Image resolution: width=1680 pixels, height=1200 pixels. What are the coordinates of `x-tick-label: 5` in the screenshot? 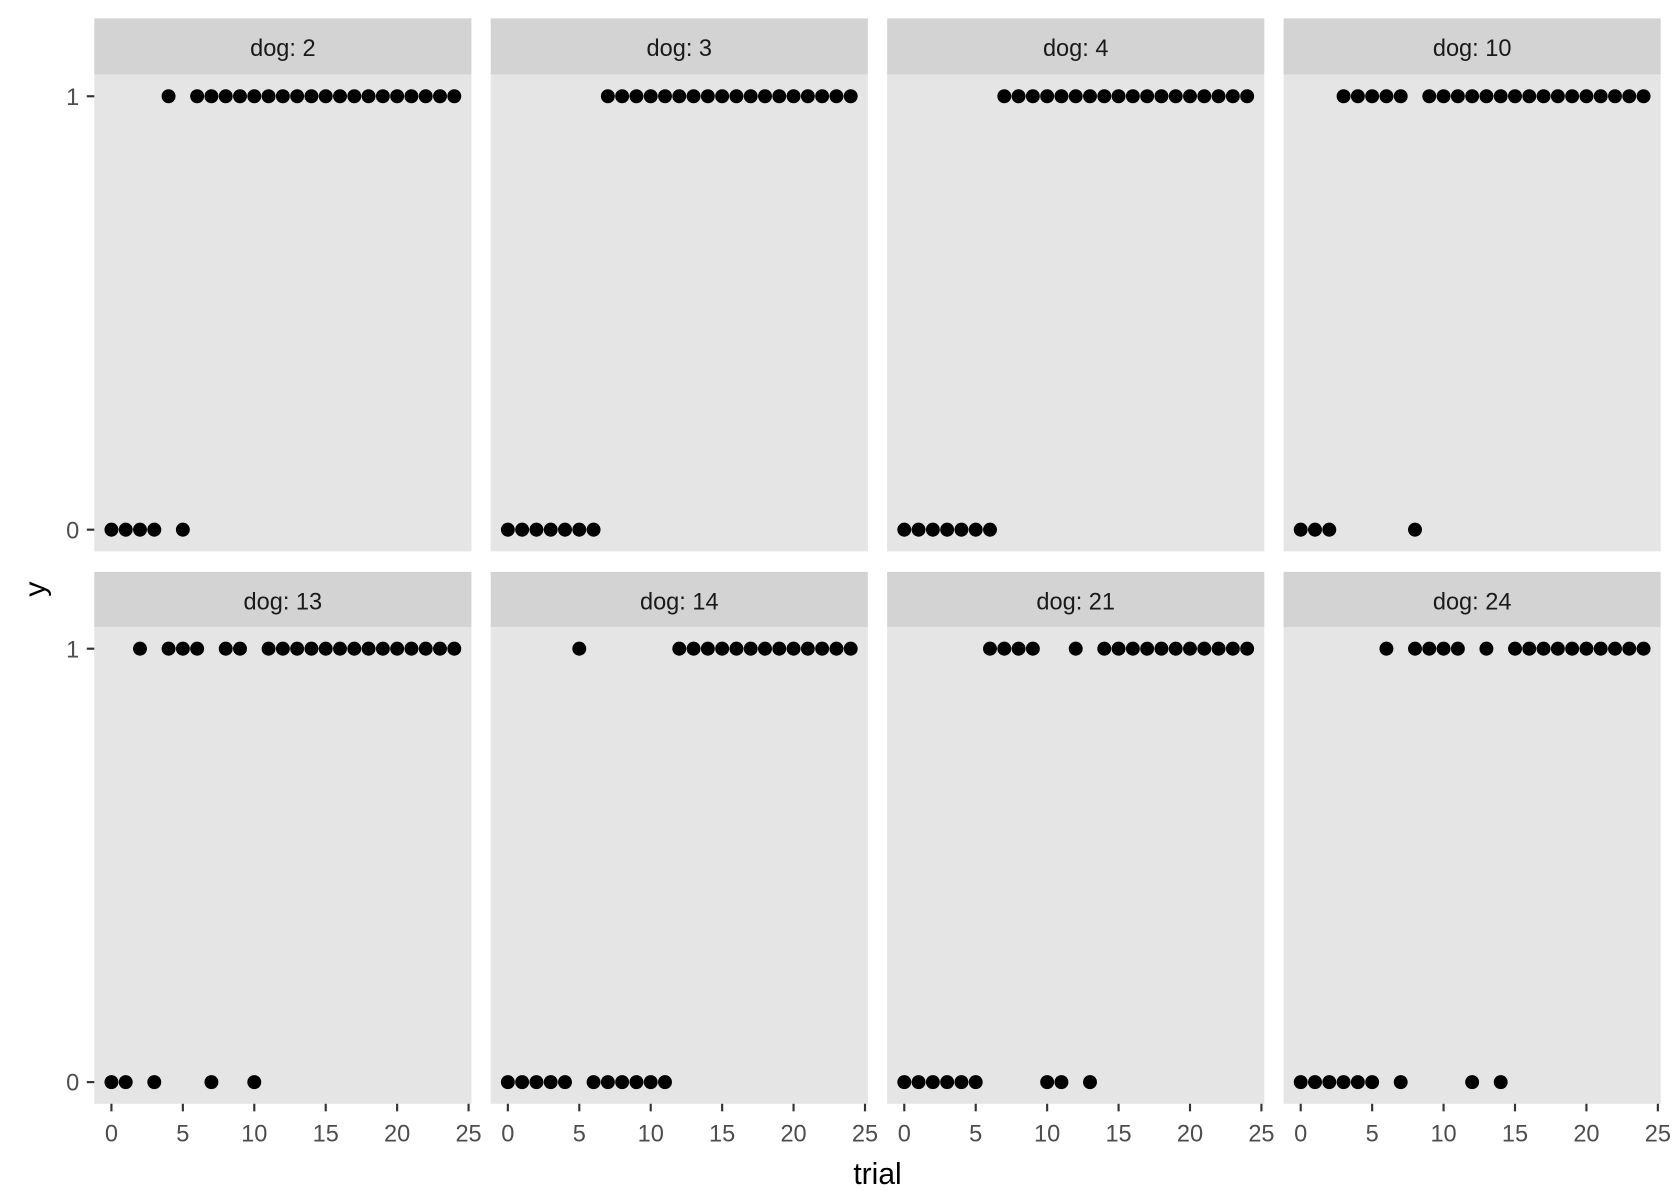 It's located at (975, 1135).